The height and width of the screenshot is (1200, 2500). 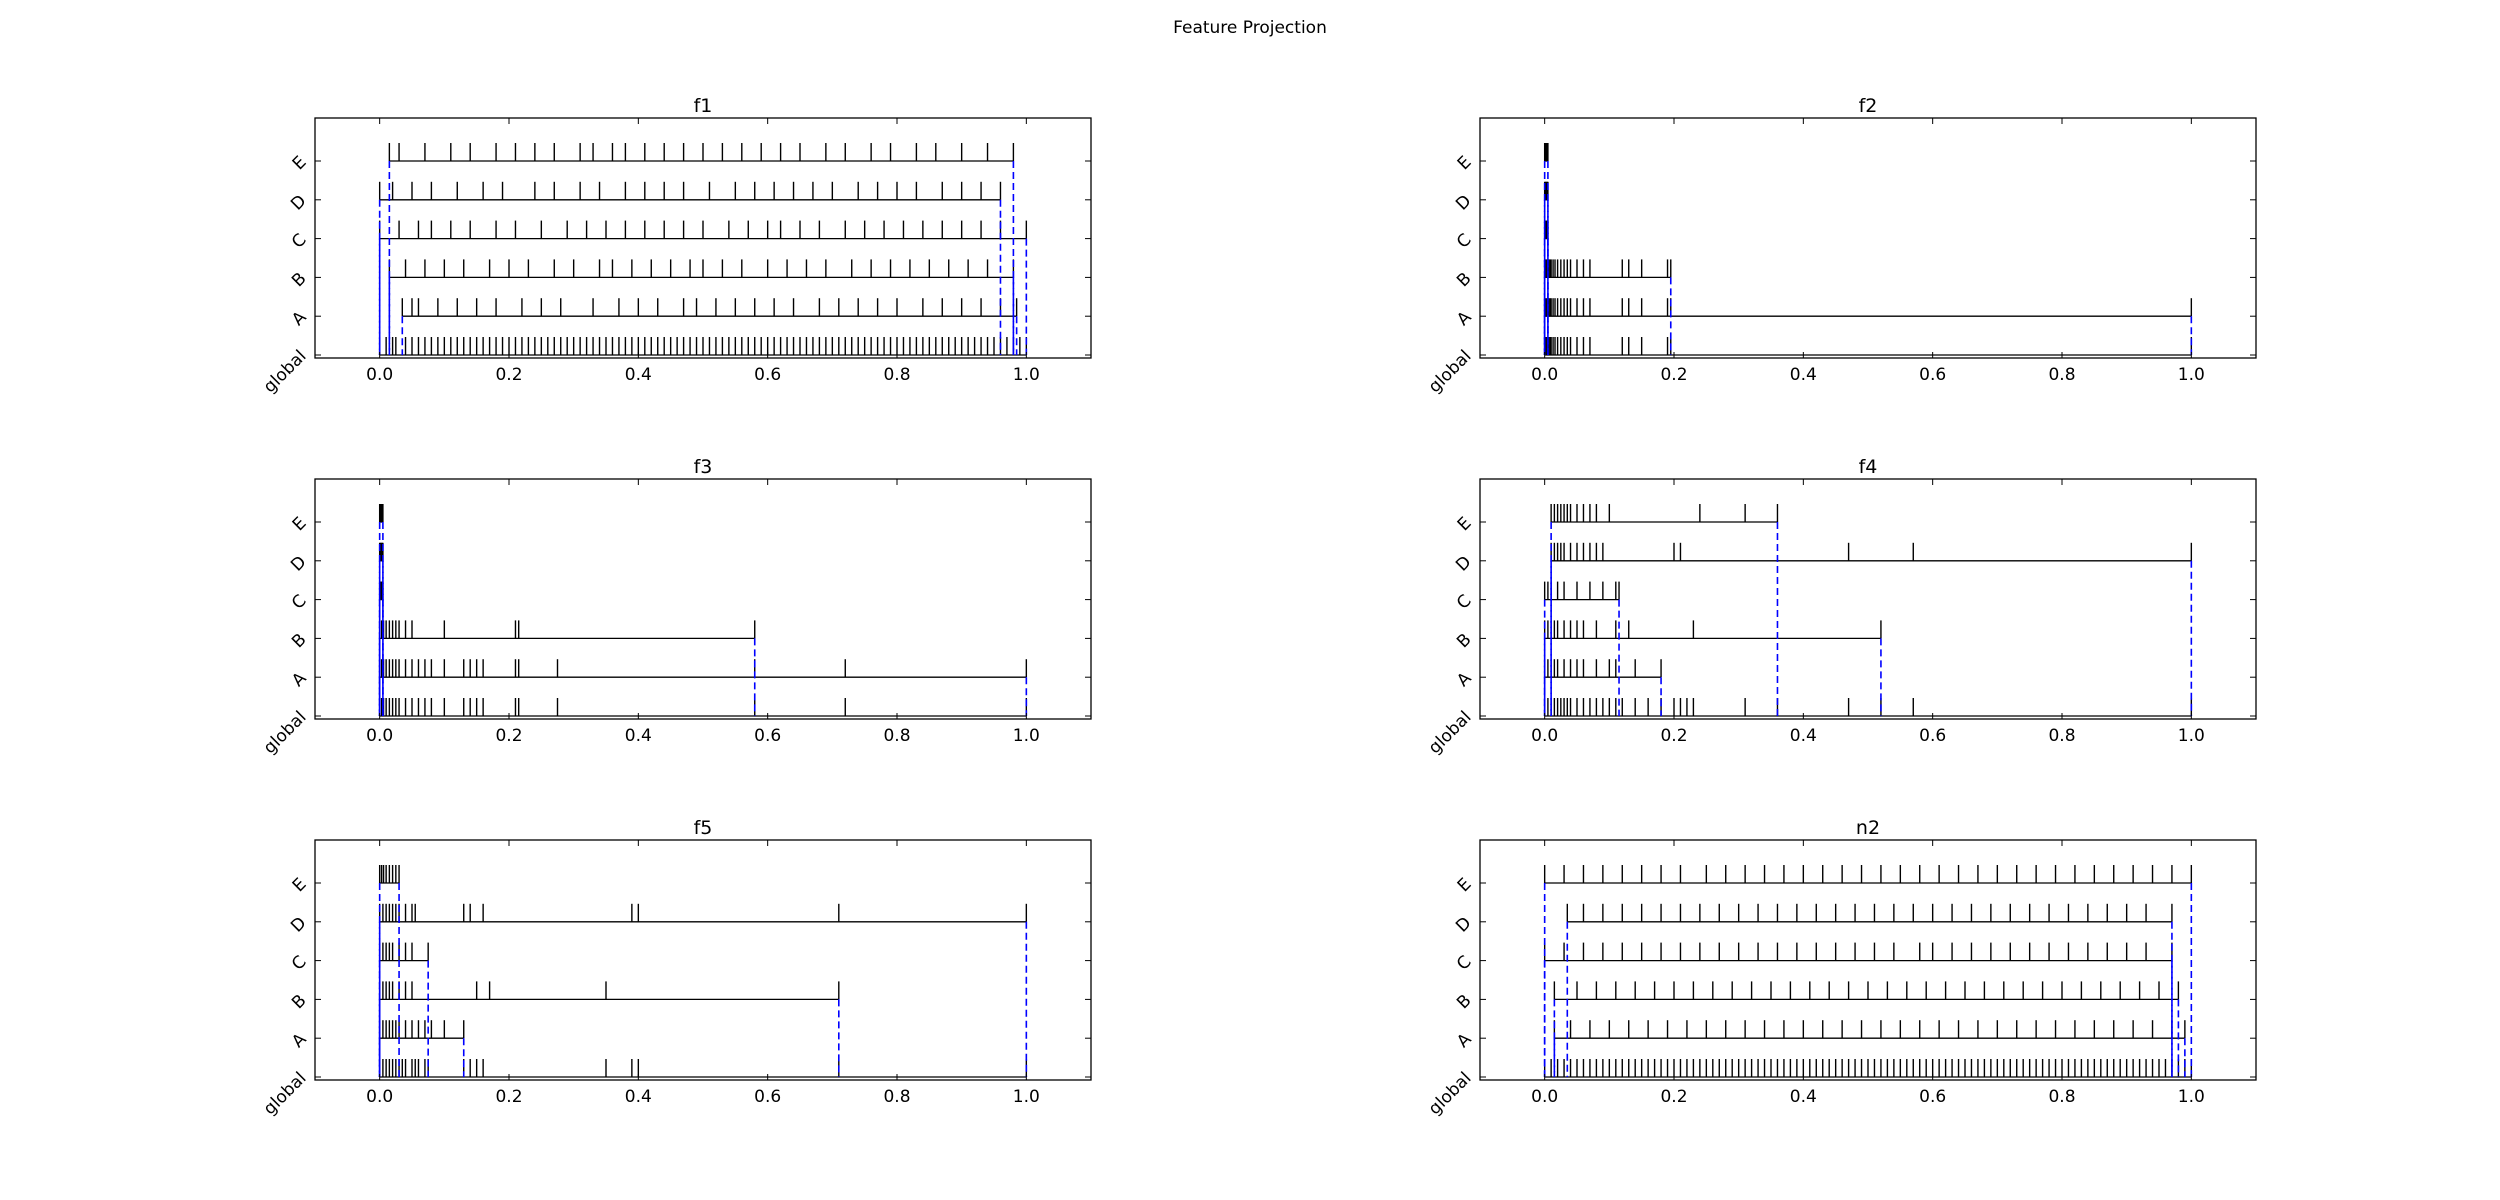 I want to click on subplot-title: f1, so click(x=703, y=106).